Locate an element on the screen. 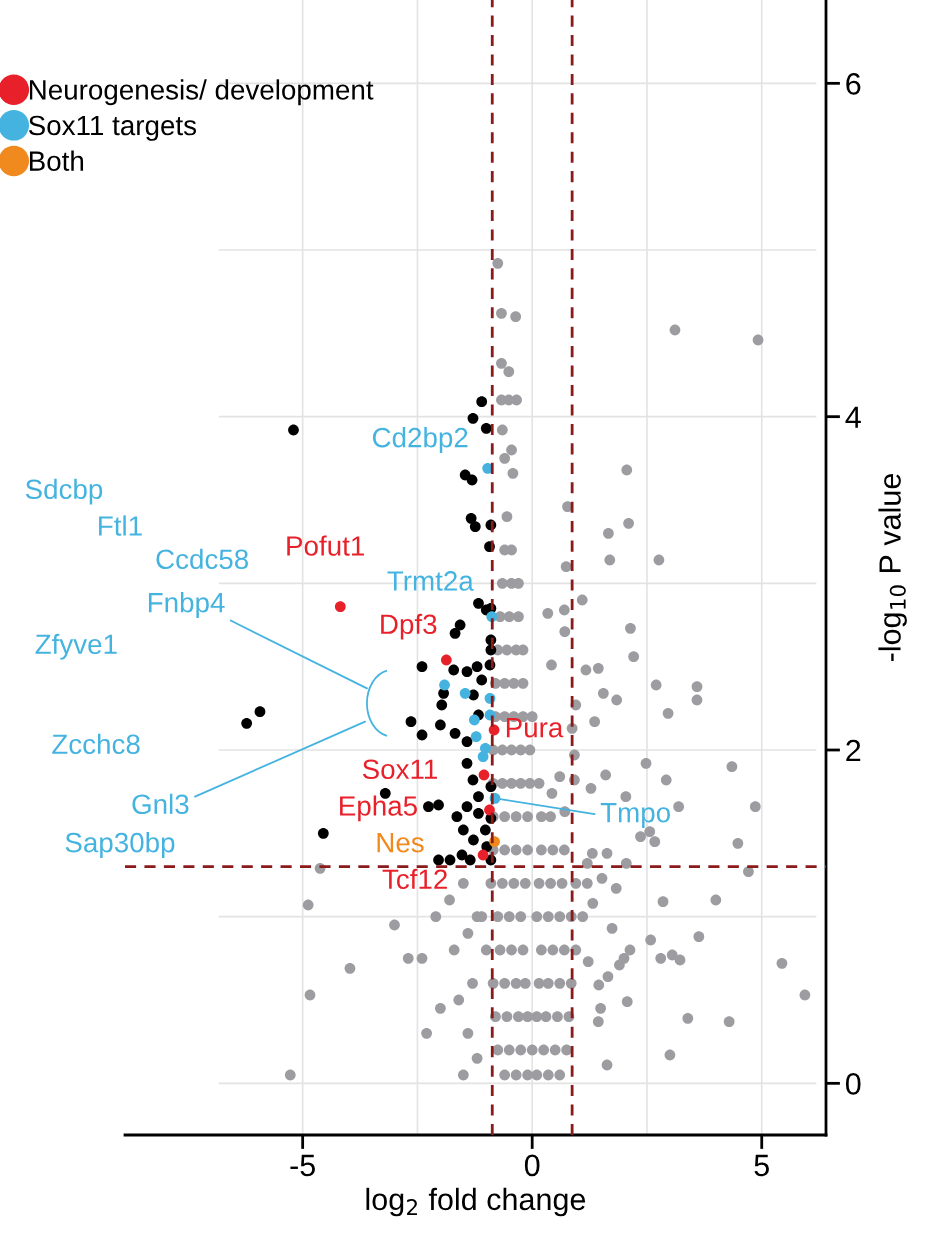 This screenshot has width=934, height=1240. annotation: Pura is located at coordinates (535, 728).